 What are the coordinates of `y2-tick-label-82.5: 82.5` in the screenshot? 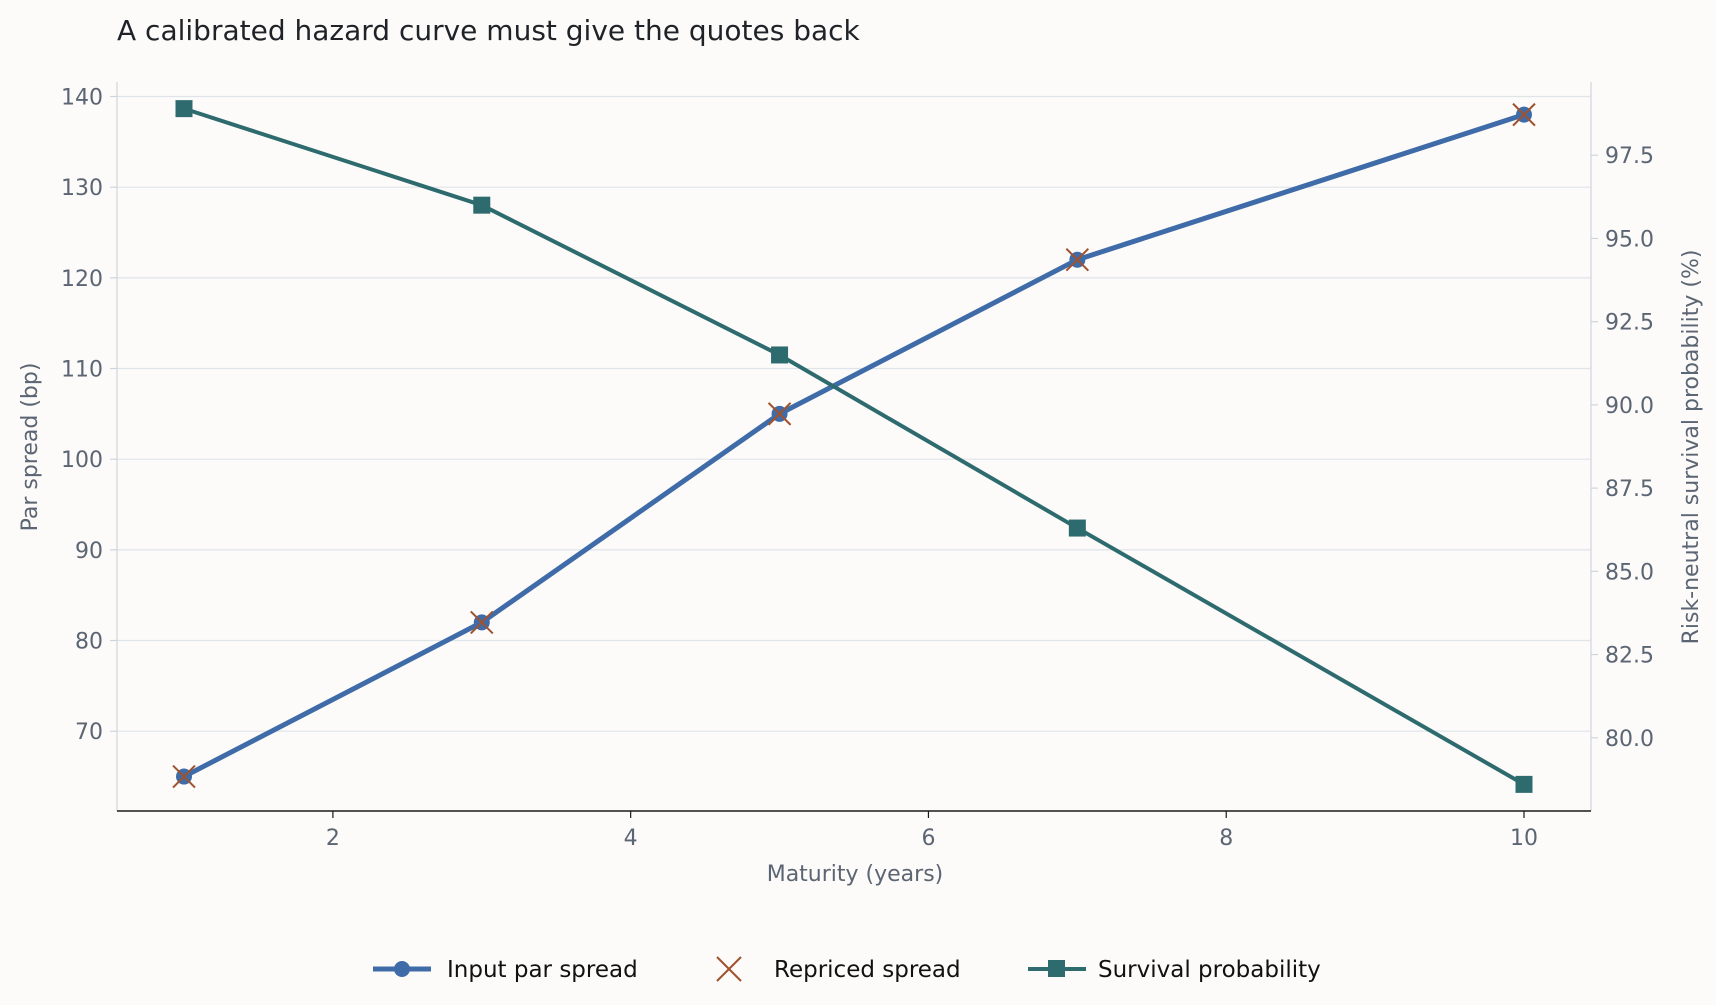 It's located at (1629, 656).